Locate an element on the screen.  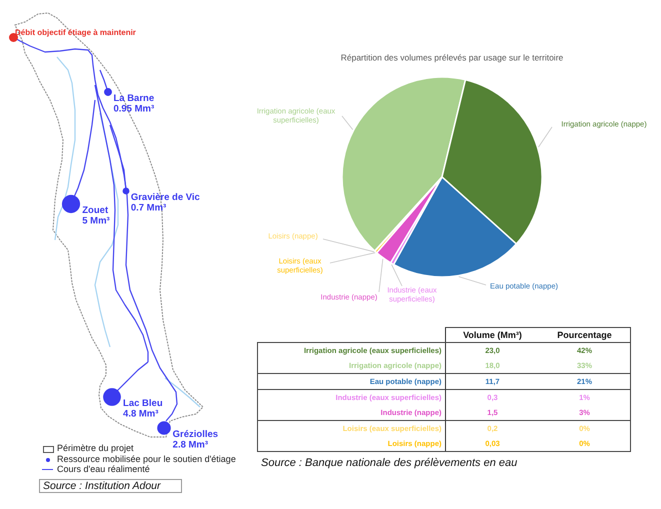
category-label: La Barne is located at coordinates (133, 98).